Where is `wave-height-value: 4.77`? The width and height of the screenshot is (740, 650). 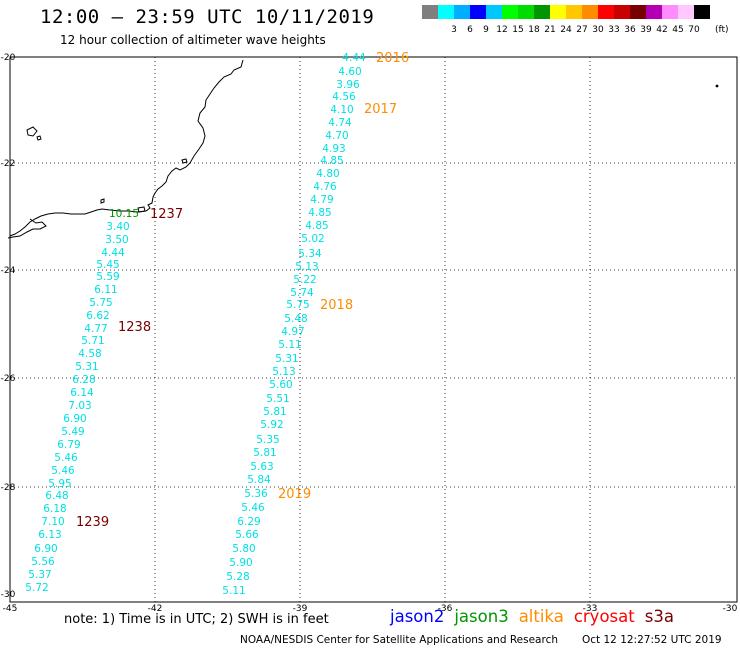
wave-height-value: 4.77 is located at coordinates (95, 329).